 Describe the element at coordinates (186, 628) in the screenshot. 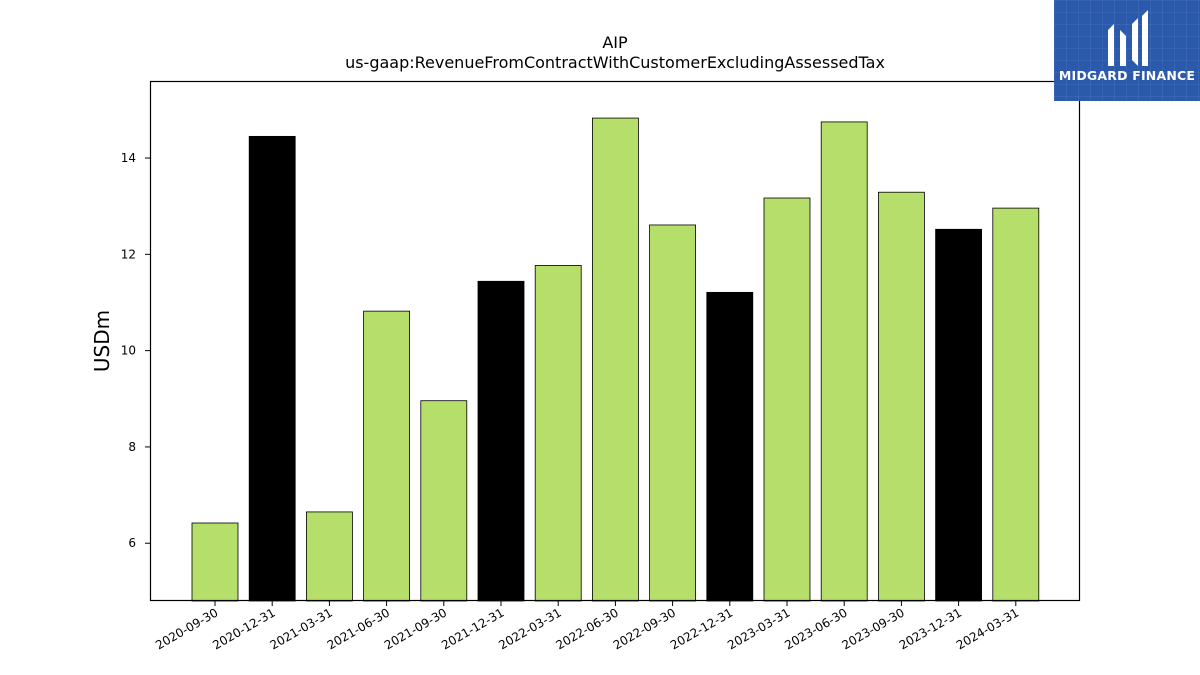

I see `x-tick-label: 2020-09-30` at that location.